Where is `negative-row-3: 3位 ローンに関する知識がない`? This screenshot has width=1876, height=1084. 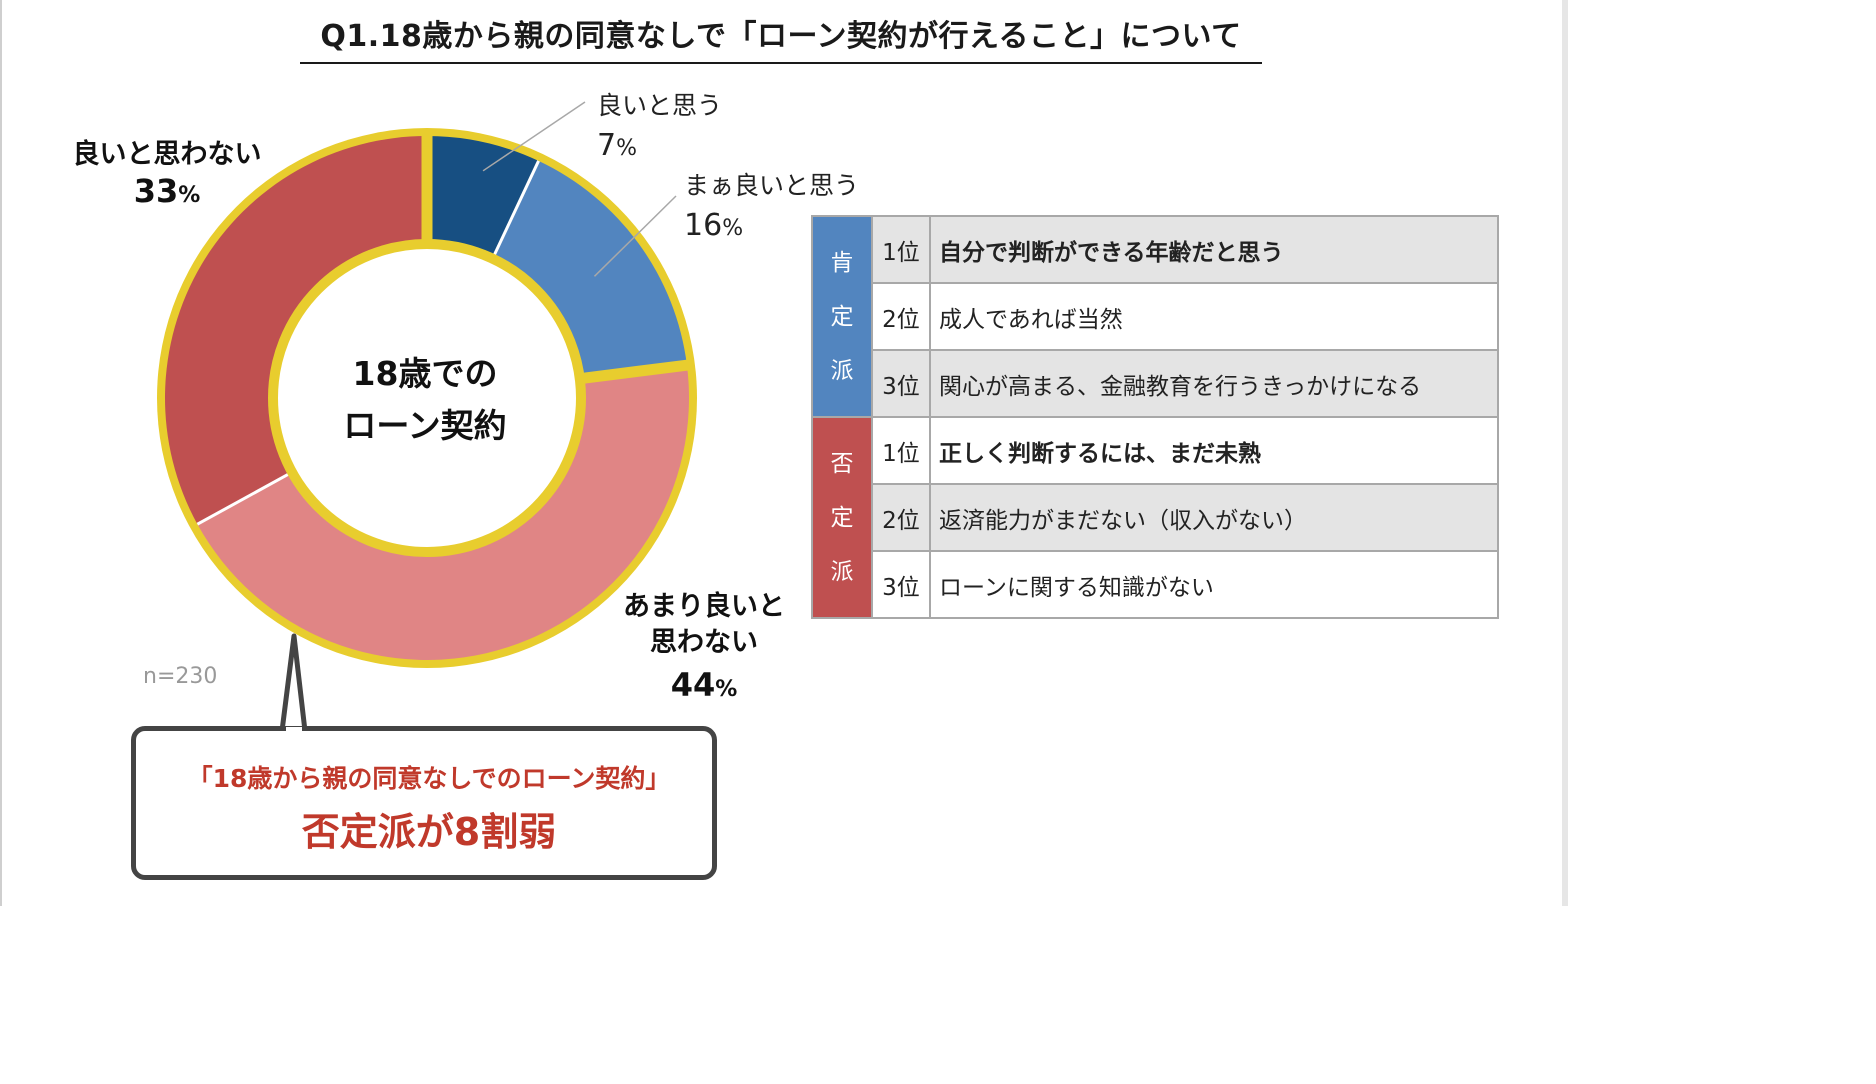
negative-row-3: 3位 ローンに関する知識がない is located at coordinates (1155, 584).